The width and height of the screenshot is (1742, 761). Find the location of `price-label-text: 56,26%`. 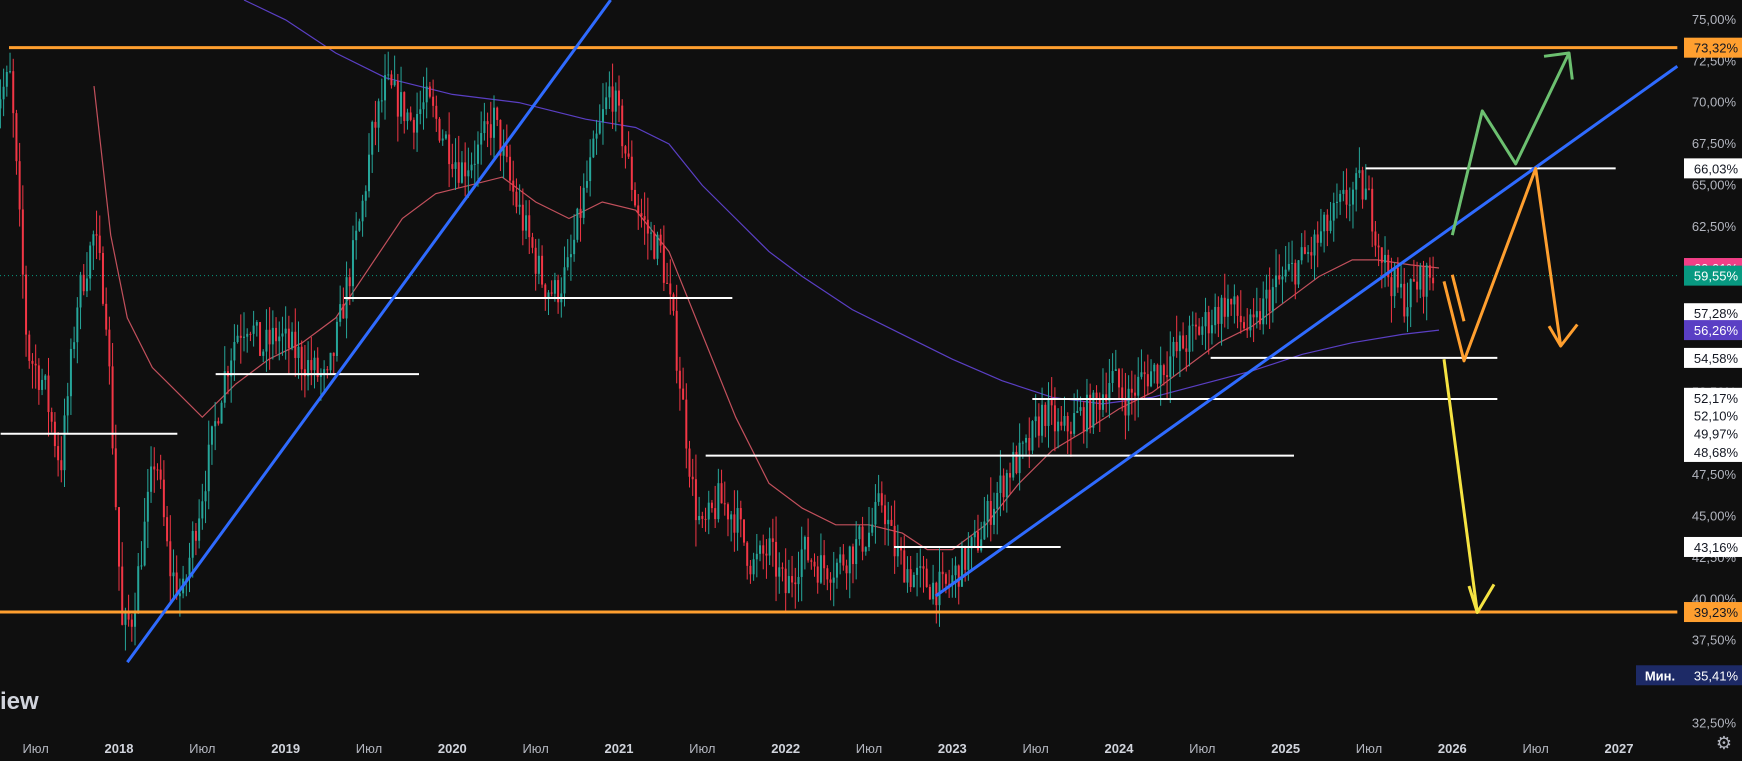

price-label-text: 56,26% is located at coordinates (1716, 330).